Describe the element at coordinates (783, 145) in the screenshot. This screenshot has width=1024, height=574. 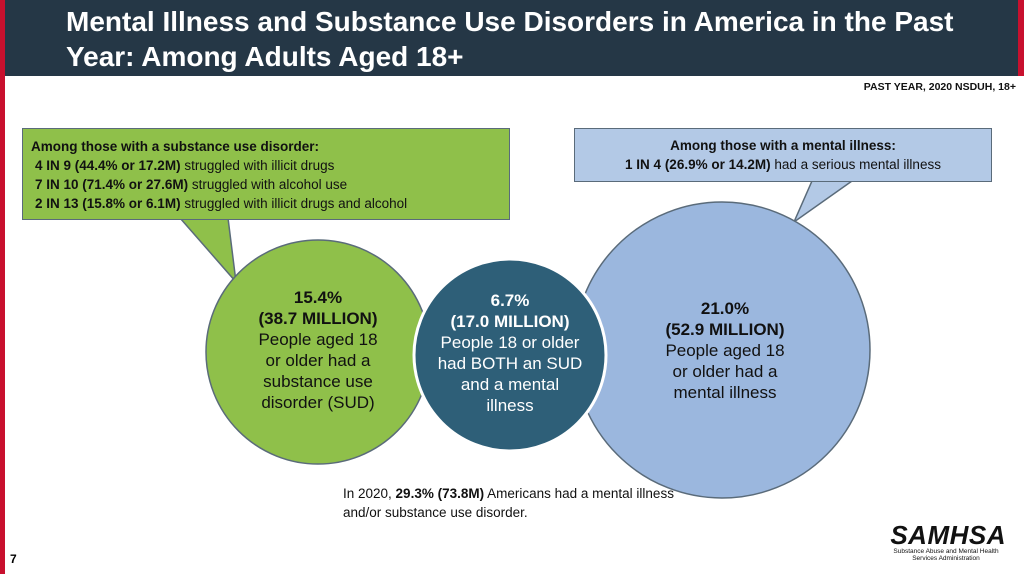
I see `mi-callout-heading: Among those with a mental illness:` at that location.